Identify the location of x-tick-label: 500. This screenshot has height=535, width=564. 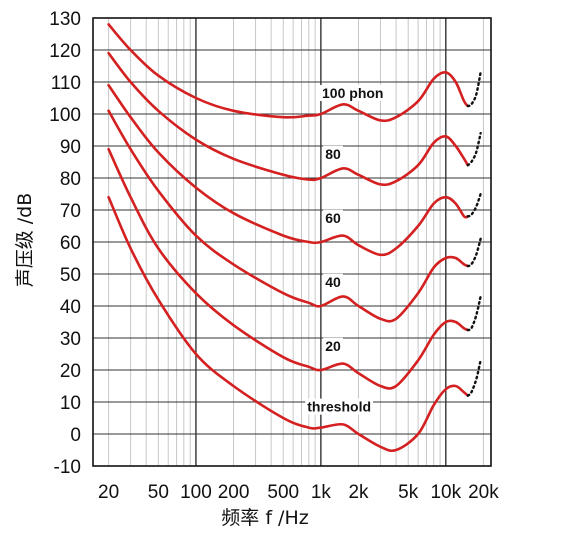
(283, 492).